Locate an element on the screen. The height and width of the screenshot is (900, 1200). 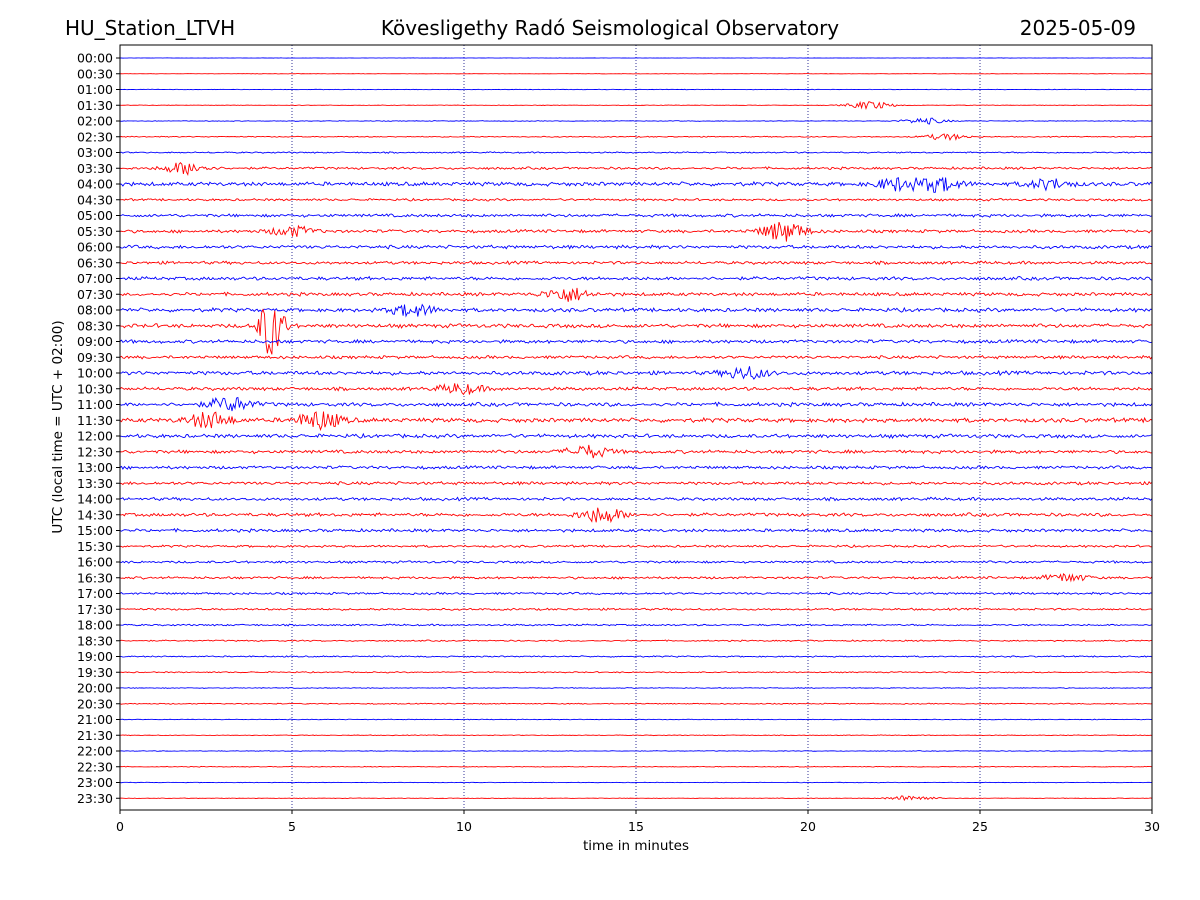
y-tick-label: 22:30 is located at coordinates (95, 766).